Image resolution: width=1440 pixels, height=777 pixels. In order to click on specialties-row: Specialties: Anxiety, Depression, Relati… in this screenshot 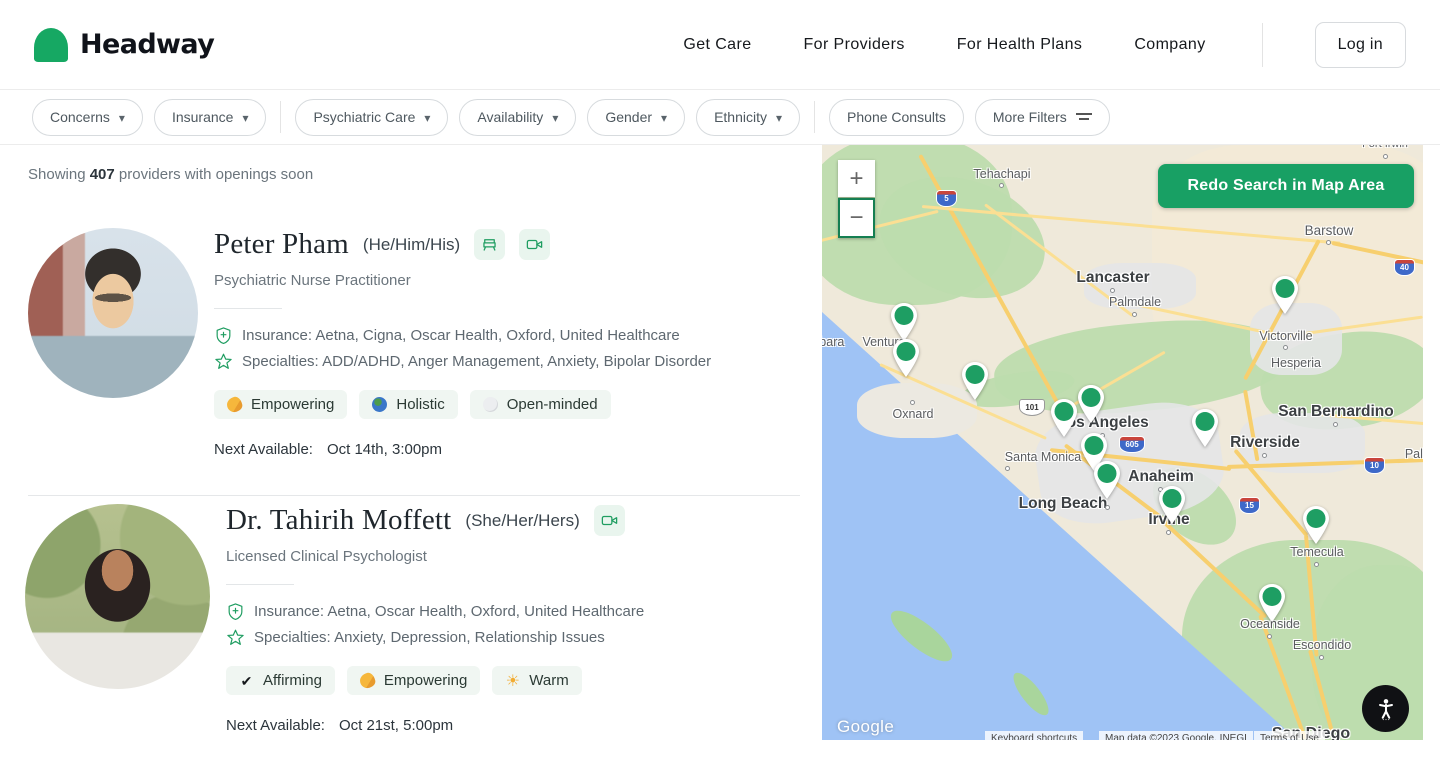, I will do `click(435, 637)`.